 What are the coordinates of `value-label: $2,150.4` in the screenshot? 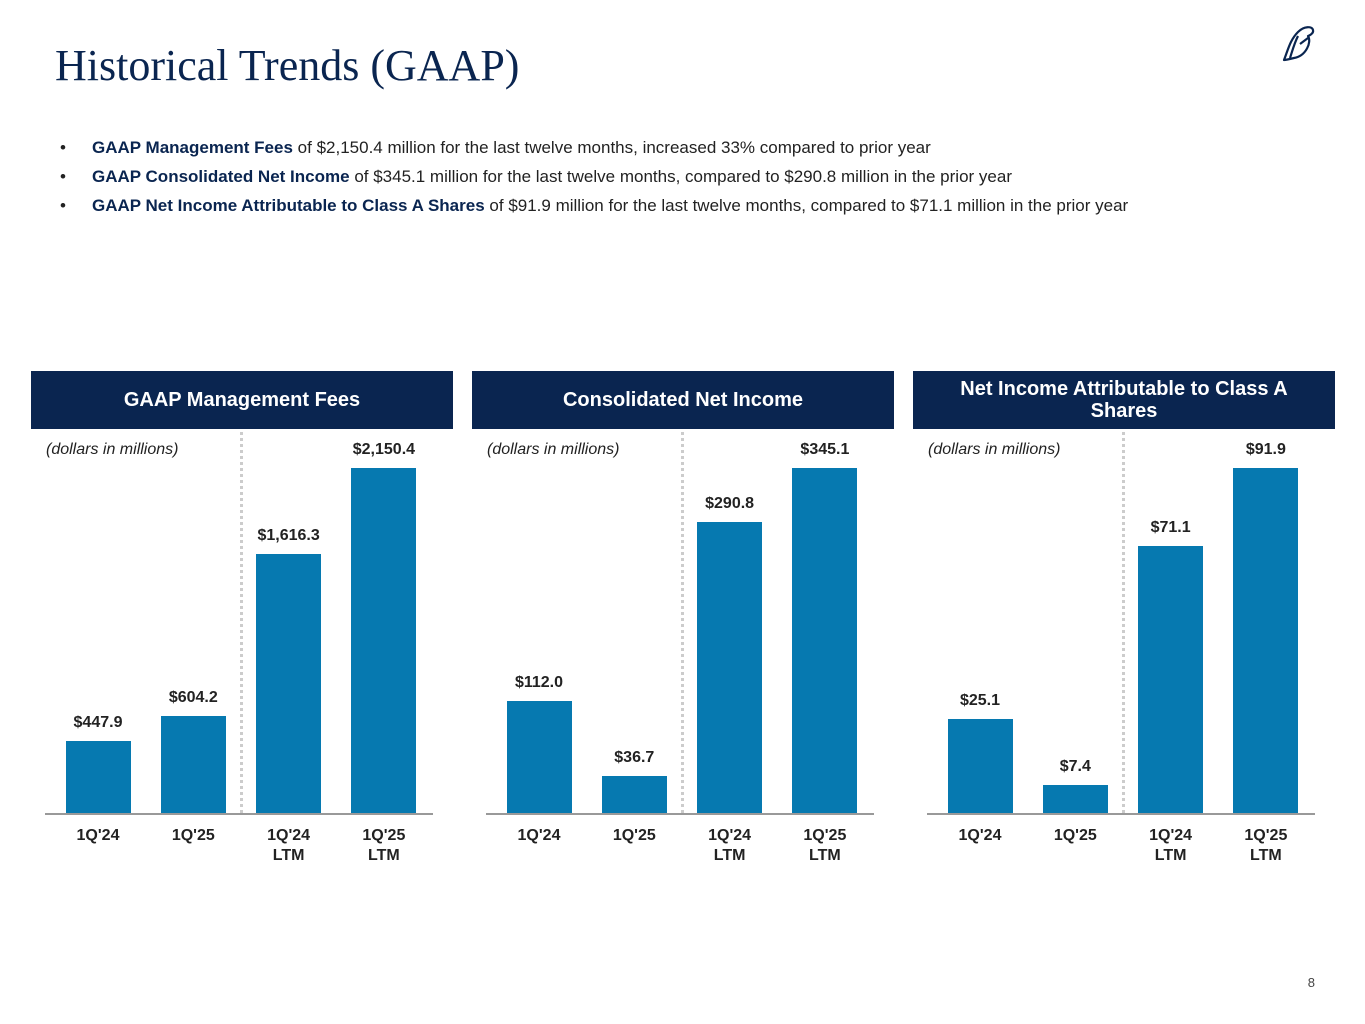 It's located at (384, 449).